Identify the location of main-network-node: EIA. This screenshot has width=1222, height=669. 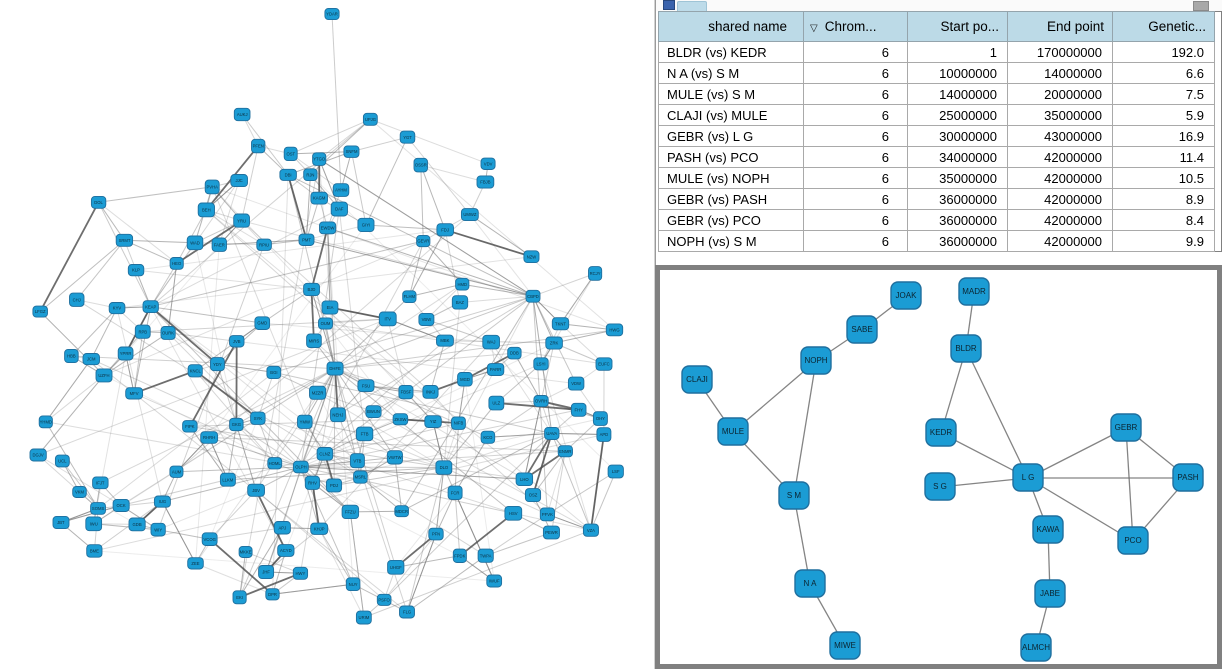
(330, 307).